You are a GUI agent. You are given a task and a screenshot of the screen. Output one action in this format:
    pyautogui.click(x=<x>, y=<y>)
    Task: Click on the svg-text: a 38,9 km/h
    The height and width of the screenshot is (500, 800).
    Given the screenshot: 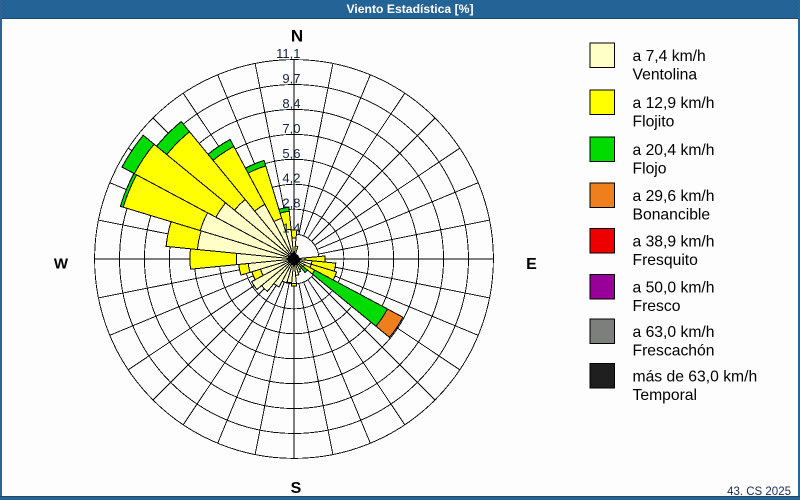 What is the action you would take?
    pyautogui.click(x=674, y=241)
    